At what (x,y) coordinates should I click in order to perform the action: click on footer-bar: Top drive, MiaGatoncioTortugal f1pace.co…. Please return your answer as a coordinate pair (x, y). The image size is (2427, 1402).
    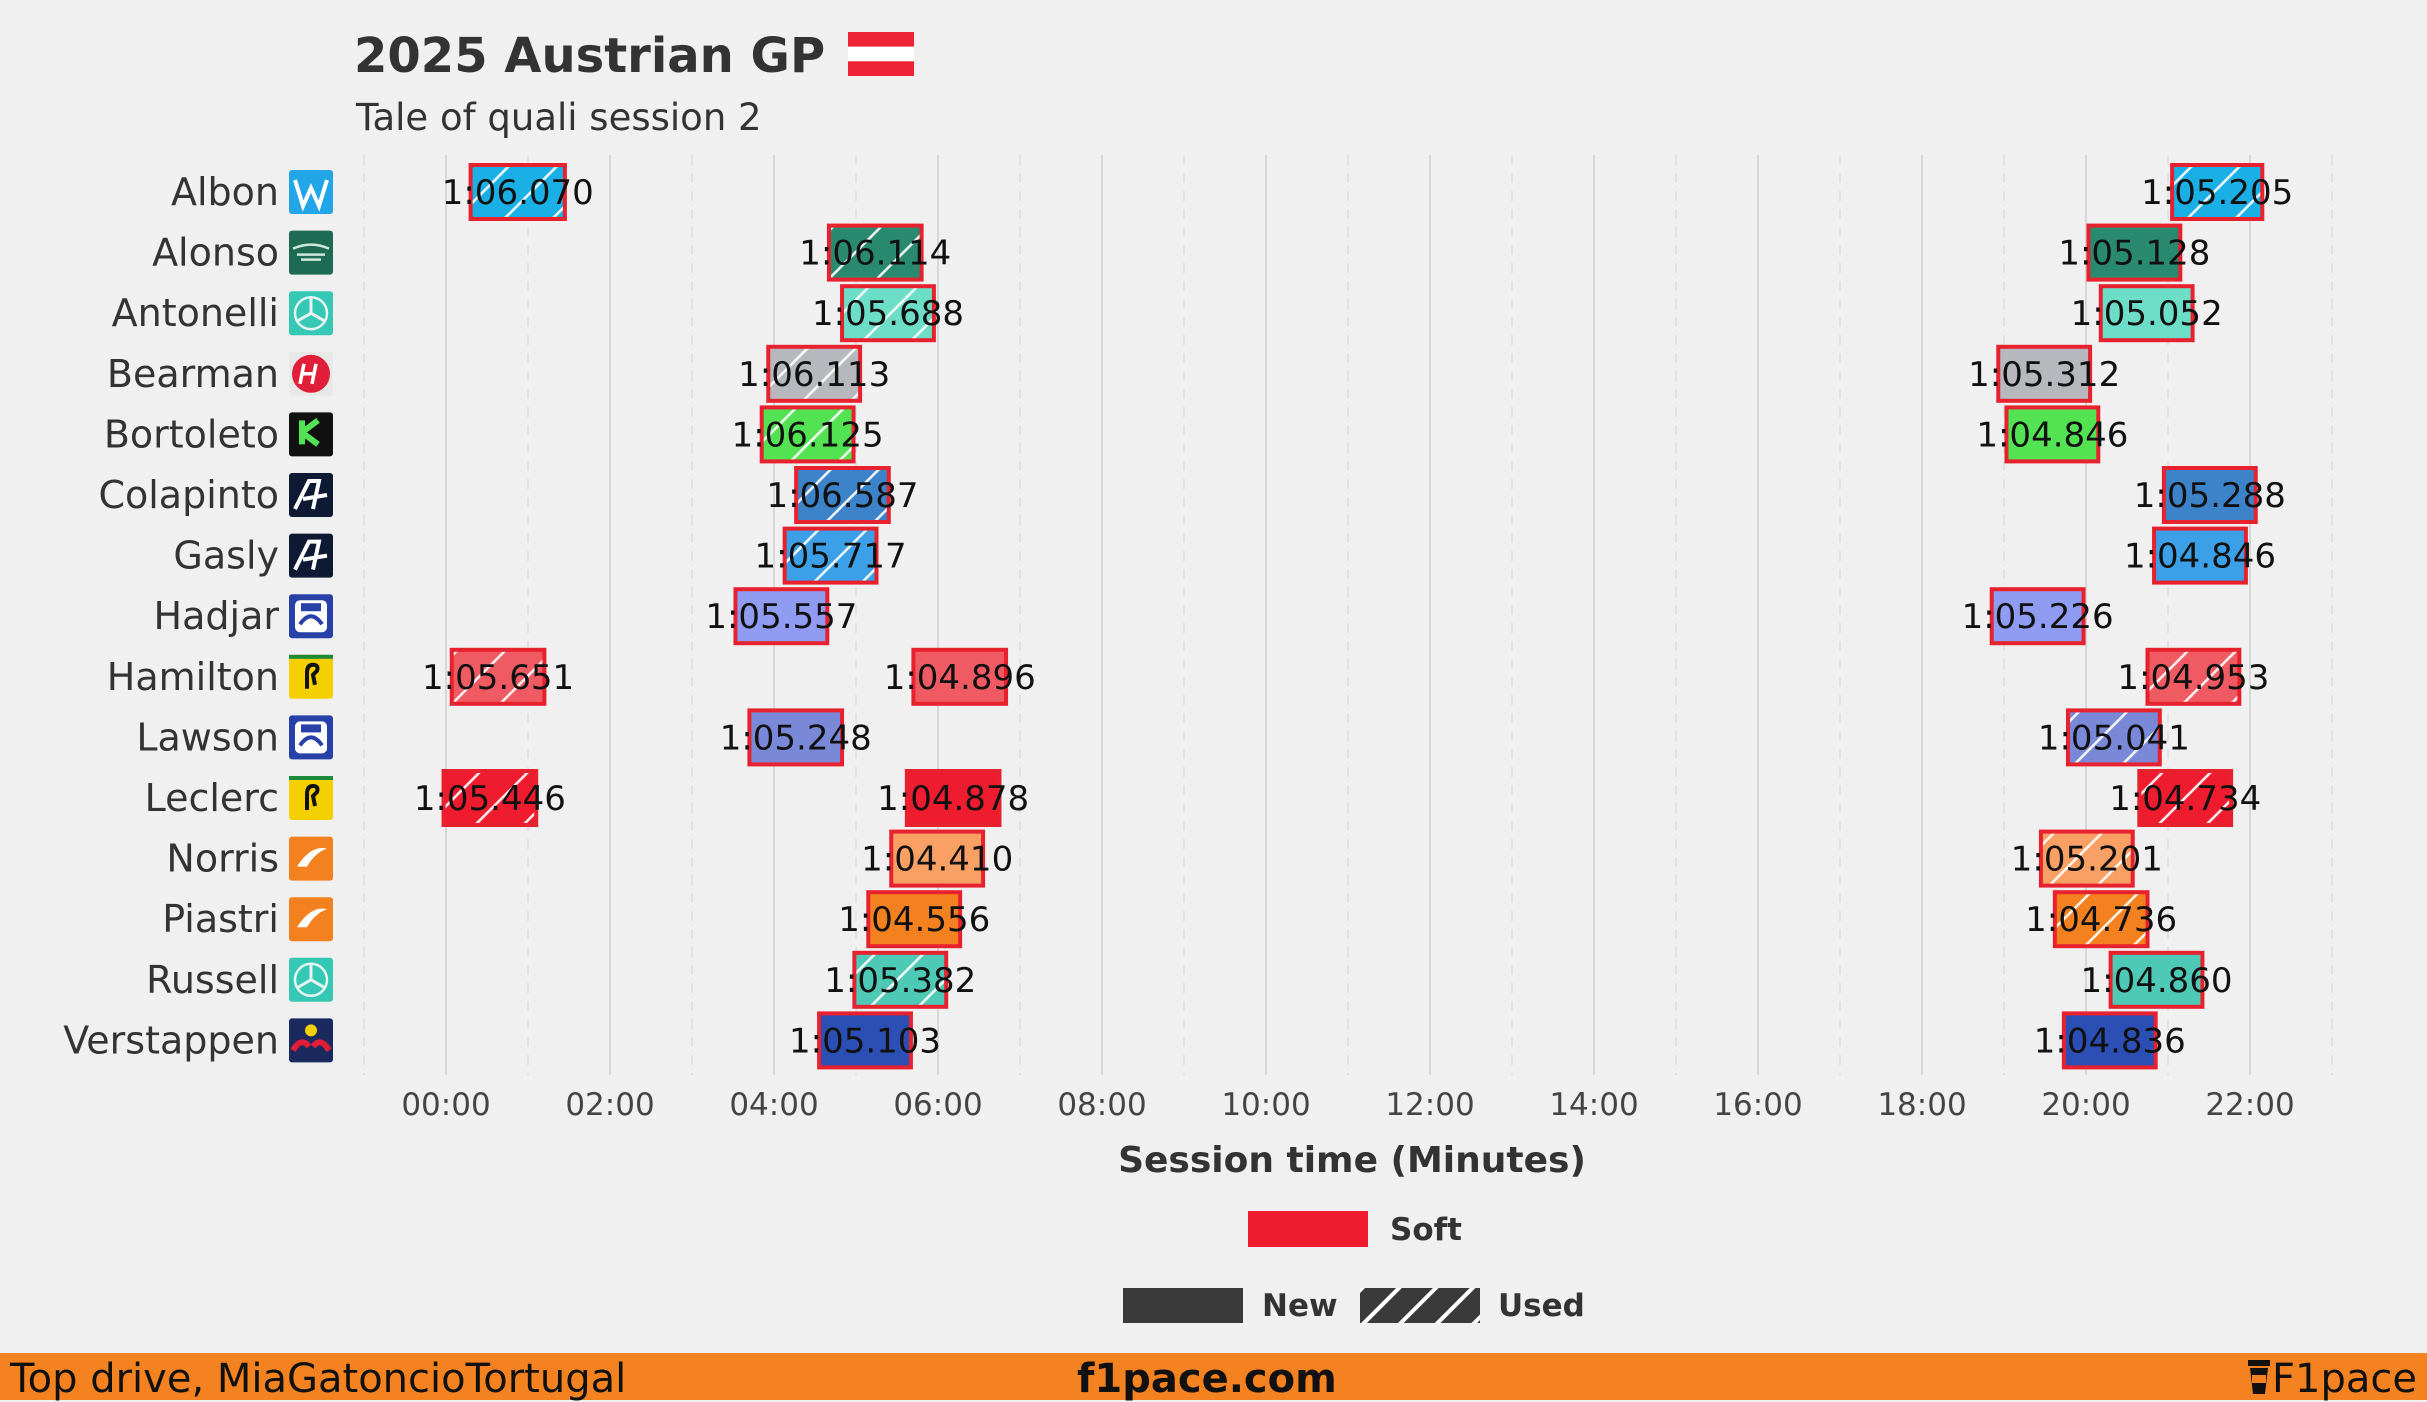
    Looking at the image, I should click on (1213, 1377).